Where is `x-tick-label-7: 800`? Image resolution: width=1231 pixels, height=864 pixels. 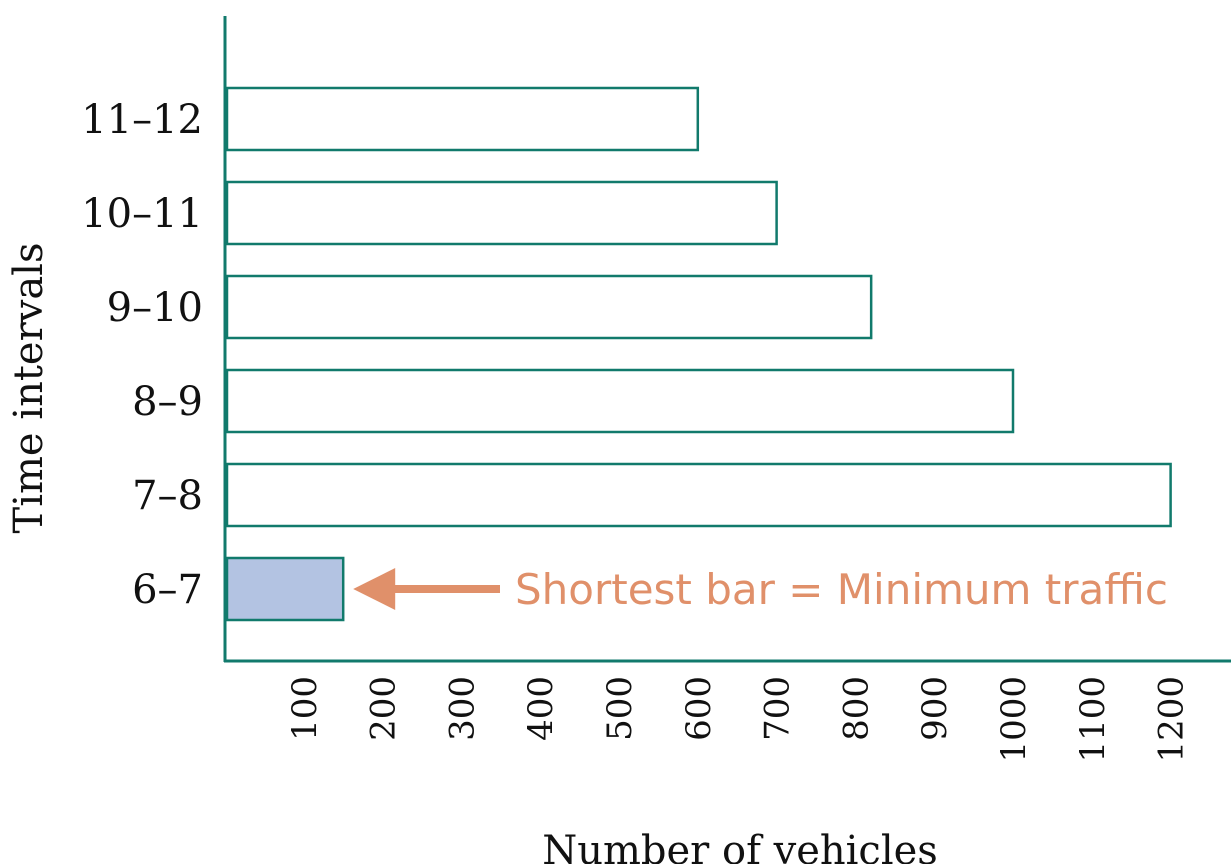
x-tick-label-7: 800 is located at coordinates (856, 708).